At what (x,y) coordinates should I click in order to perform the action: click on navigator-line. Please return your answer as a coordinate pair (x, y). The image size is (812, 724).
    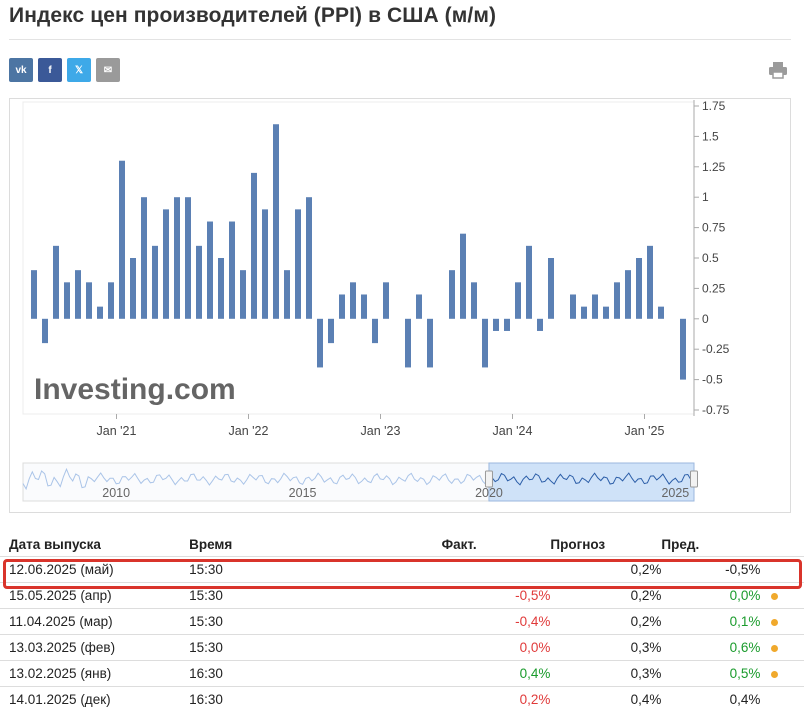
    Looking at the image, I should click on (254, 479).